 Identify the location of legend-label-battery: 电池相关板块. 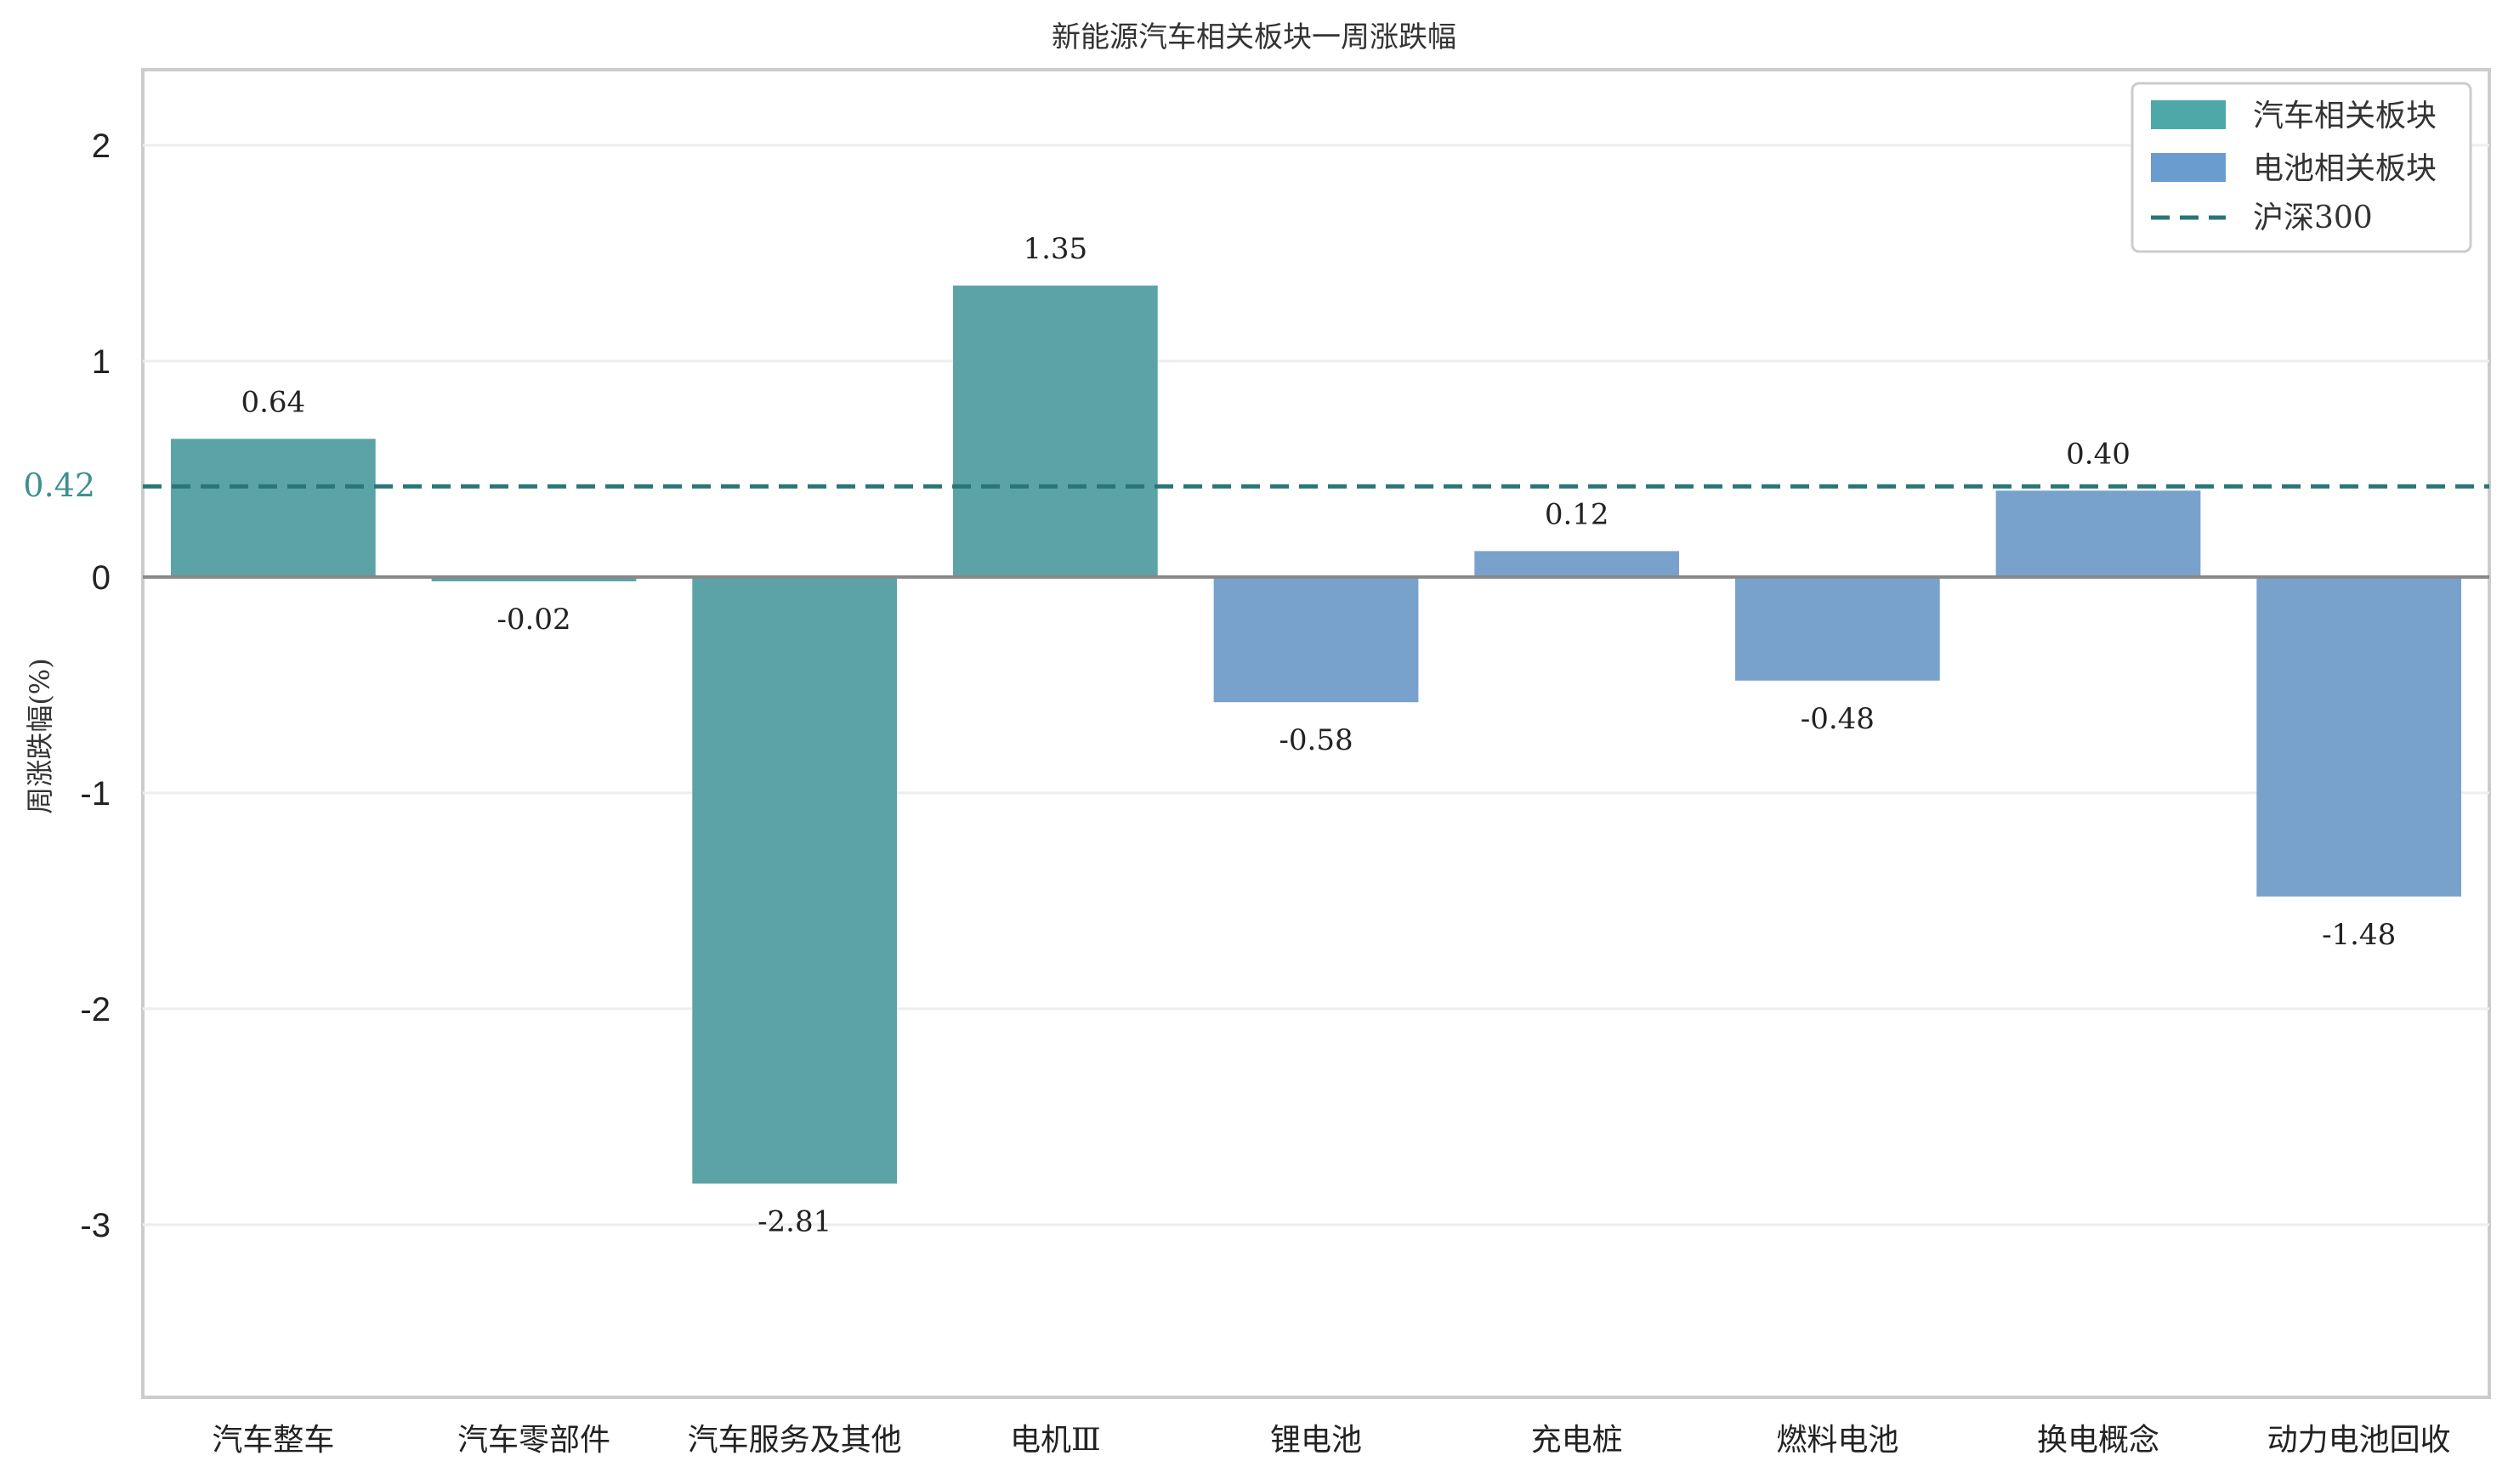
(2345, 168).